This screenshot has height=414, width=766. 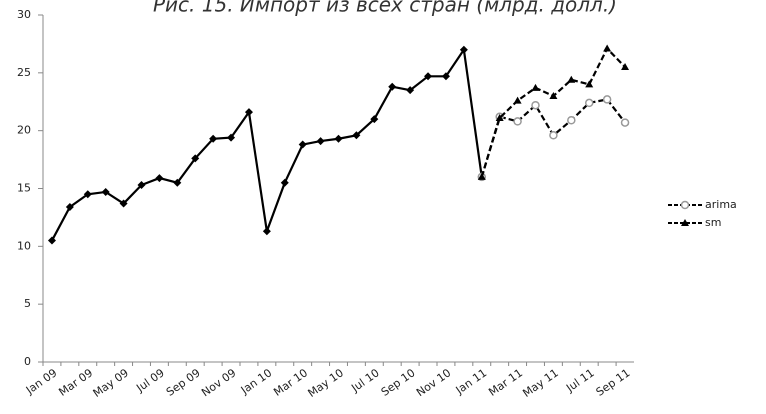 What do you see at coordinates (540, 383) in the screenshot?
I see `x-tick-label: May 11` at bounding box center [540, 383].